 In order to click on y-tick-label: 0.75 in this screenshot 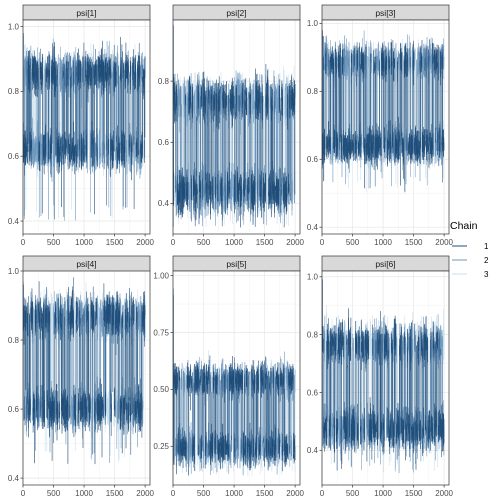, I will do `click(161, 332)`.